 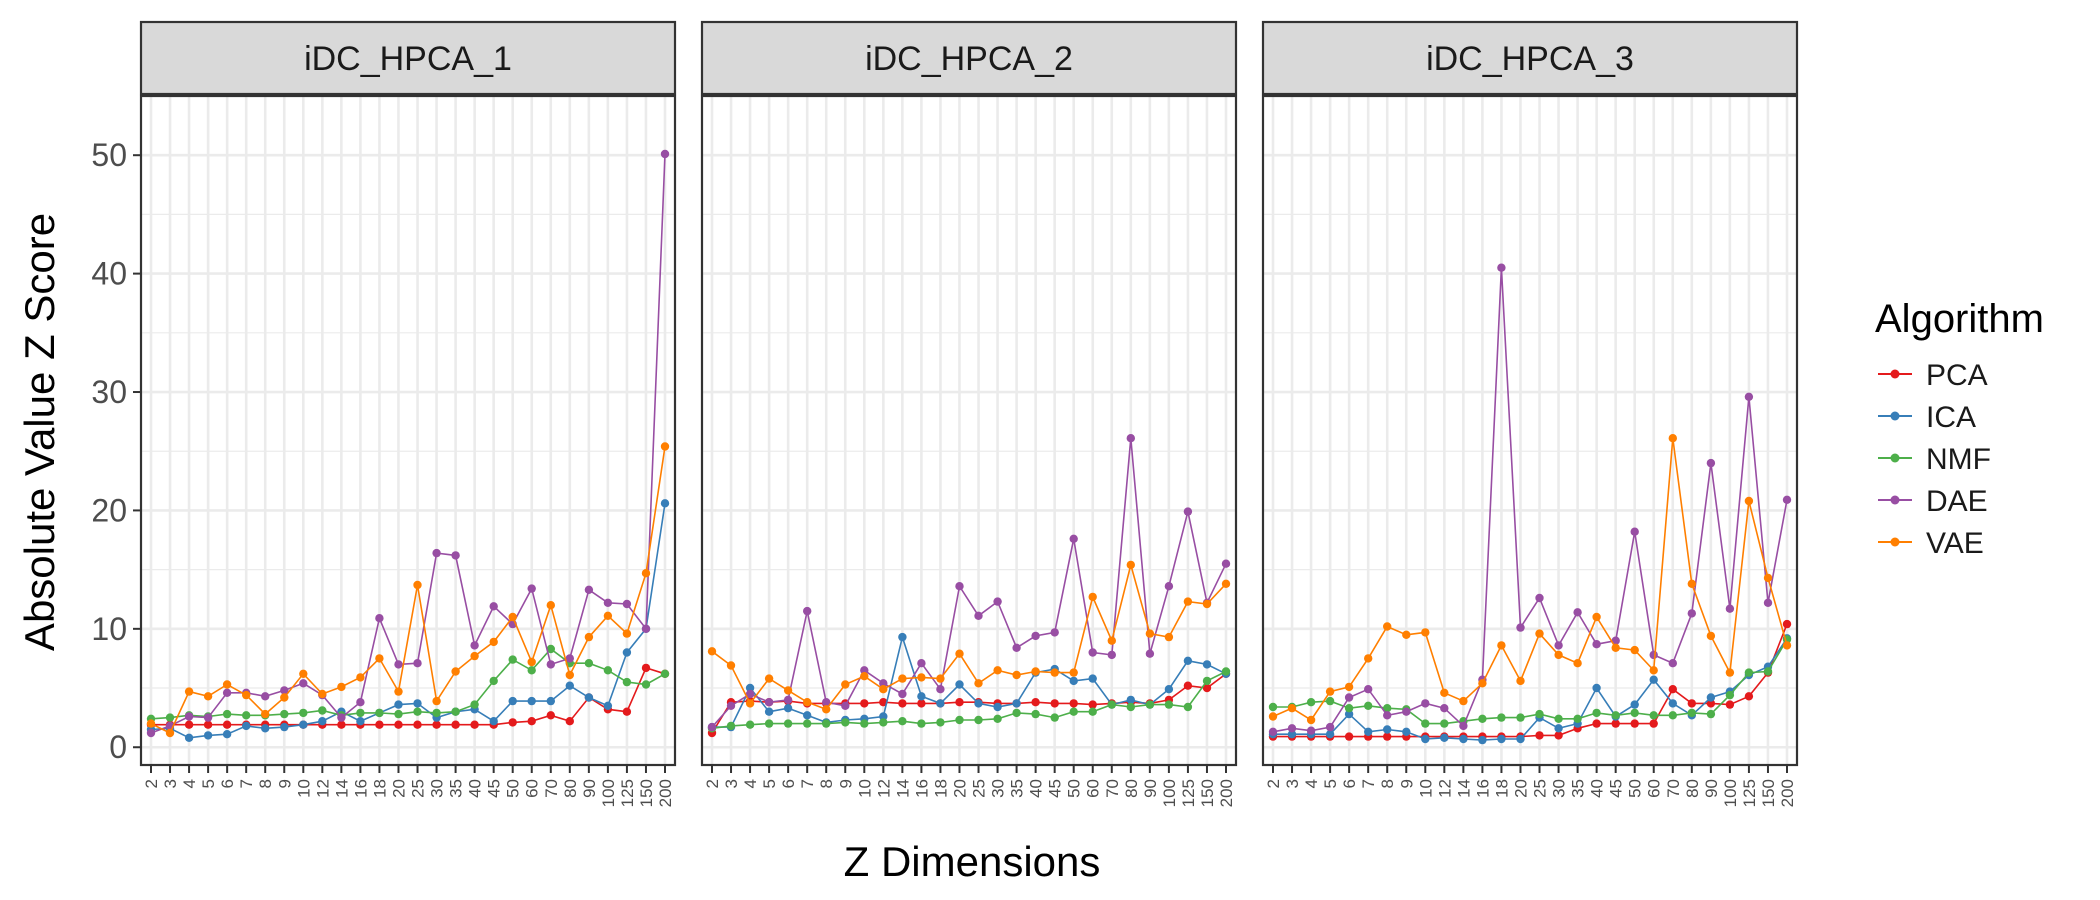 I want to click on x-tick-label: 30, so click(x=437, y=788).